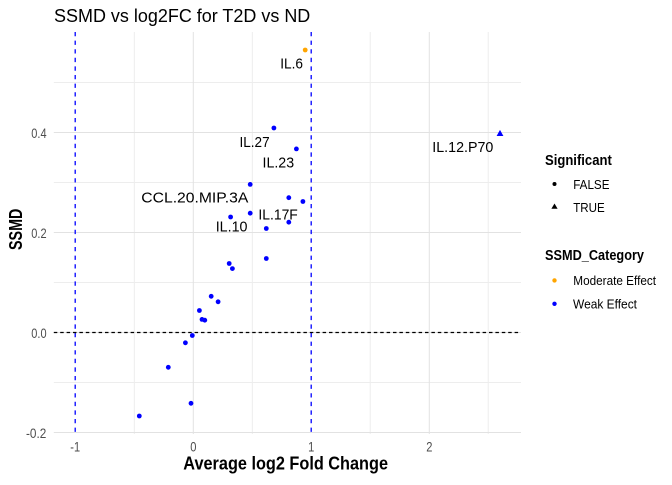  I want to click on svg-text: -1, so click(75, 447).